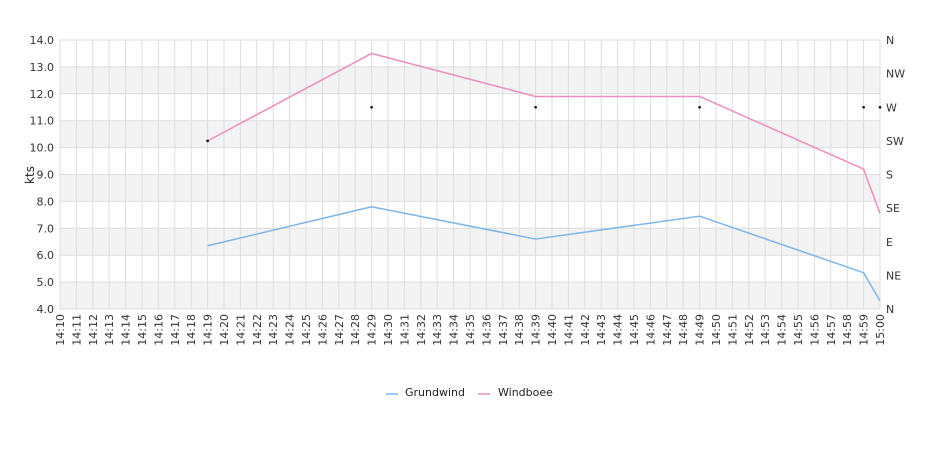 The height and width of the screenshot is (450, 940). Describe the element at coordinates (60, 330) in the screenshot. I see `x-tick-label: 14:10` at that location.